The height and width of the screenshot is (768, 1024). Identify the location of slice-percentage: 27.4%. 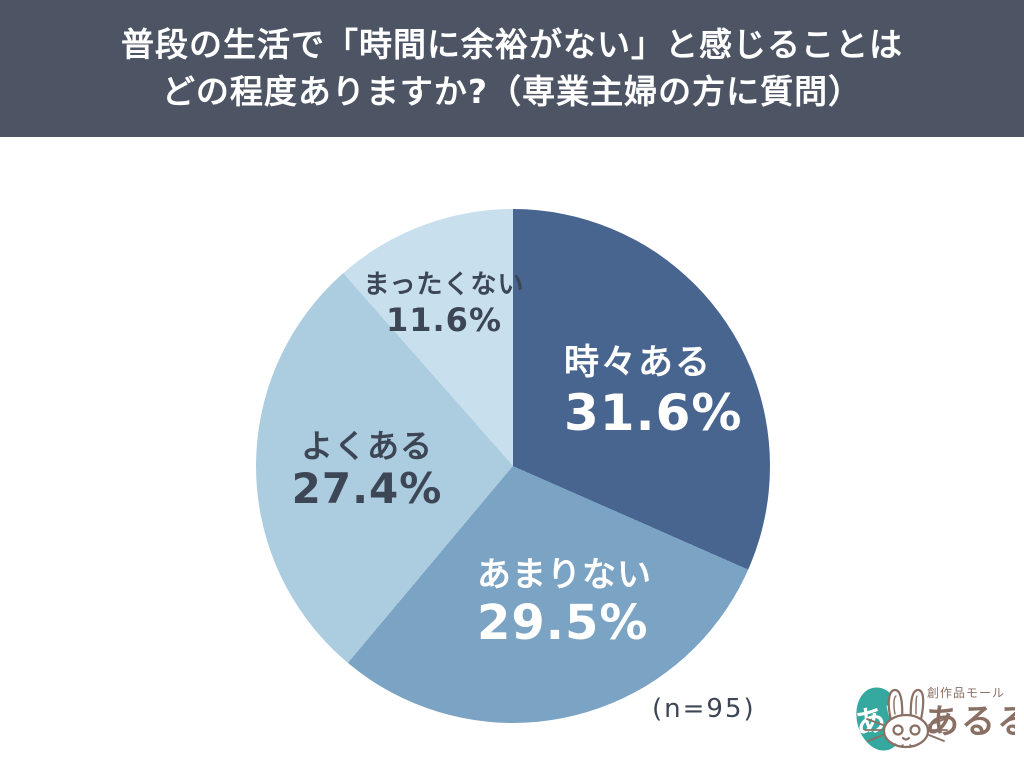
(367, 488).